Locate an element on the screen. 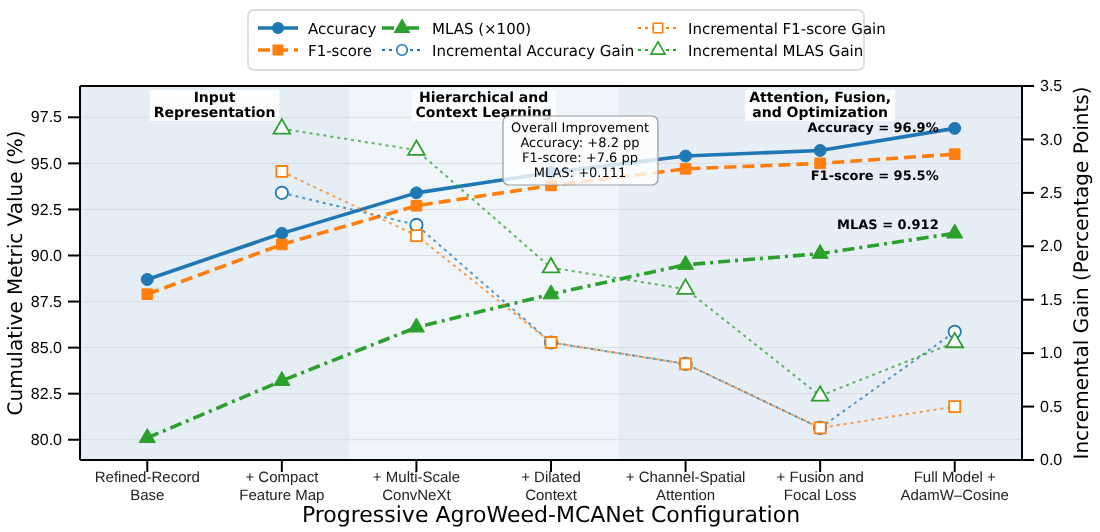 The width and height of the screenshot is (1100, 532). y-axis-title: Cumulative Metric Value (%) is located at coordinates (17, 273).